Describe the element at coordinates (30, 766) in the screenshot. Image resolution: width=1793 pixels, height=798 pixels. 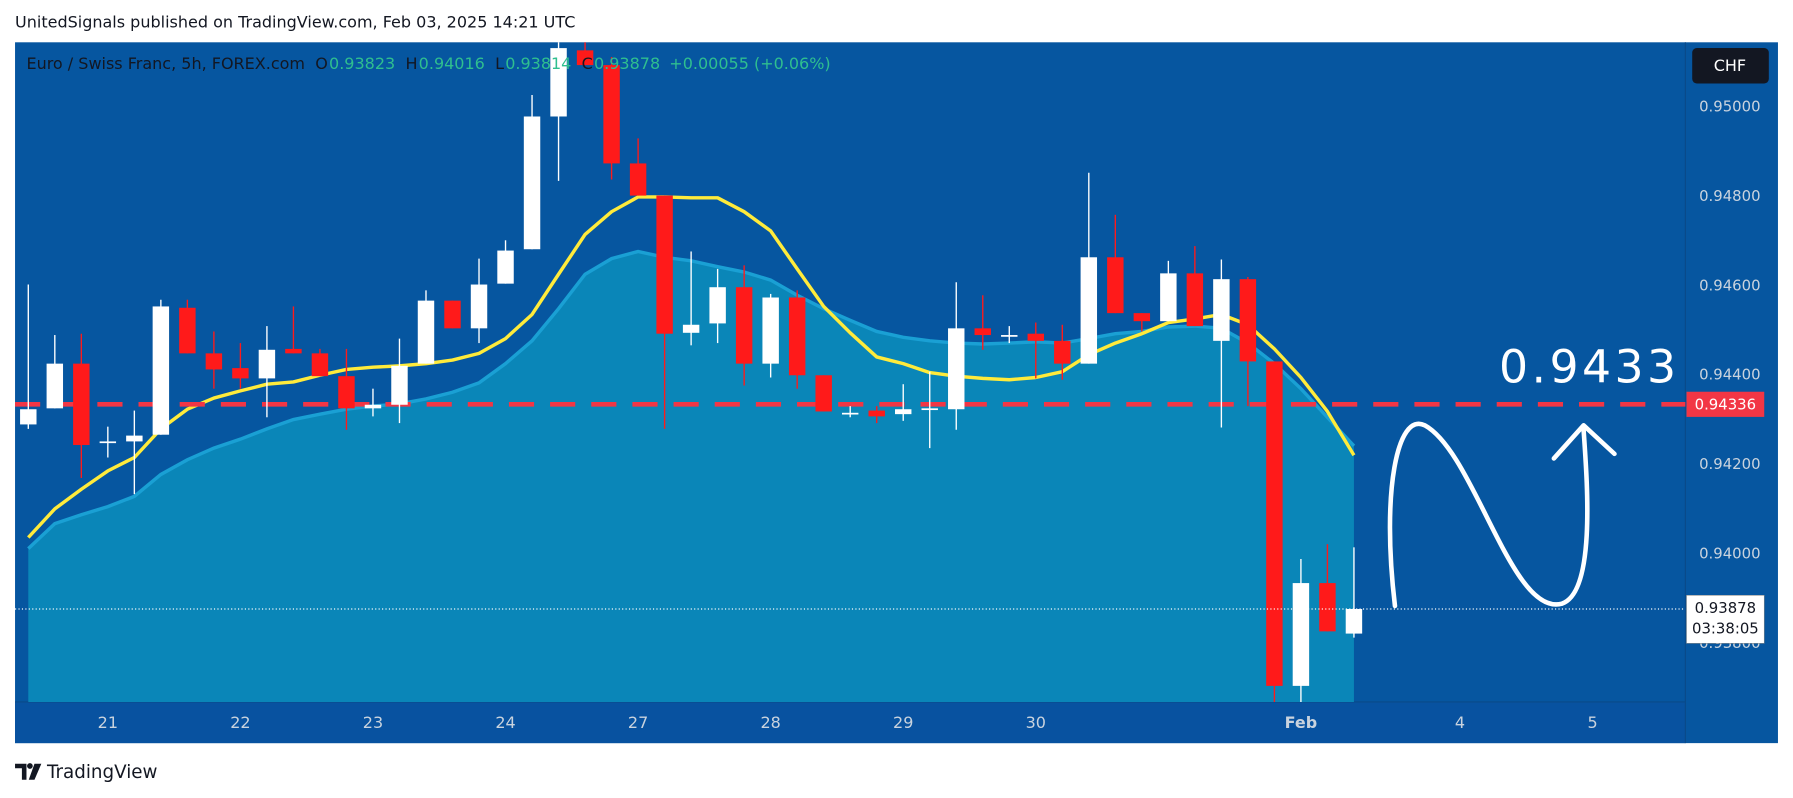
I see `logo-dot` at that location.